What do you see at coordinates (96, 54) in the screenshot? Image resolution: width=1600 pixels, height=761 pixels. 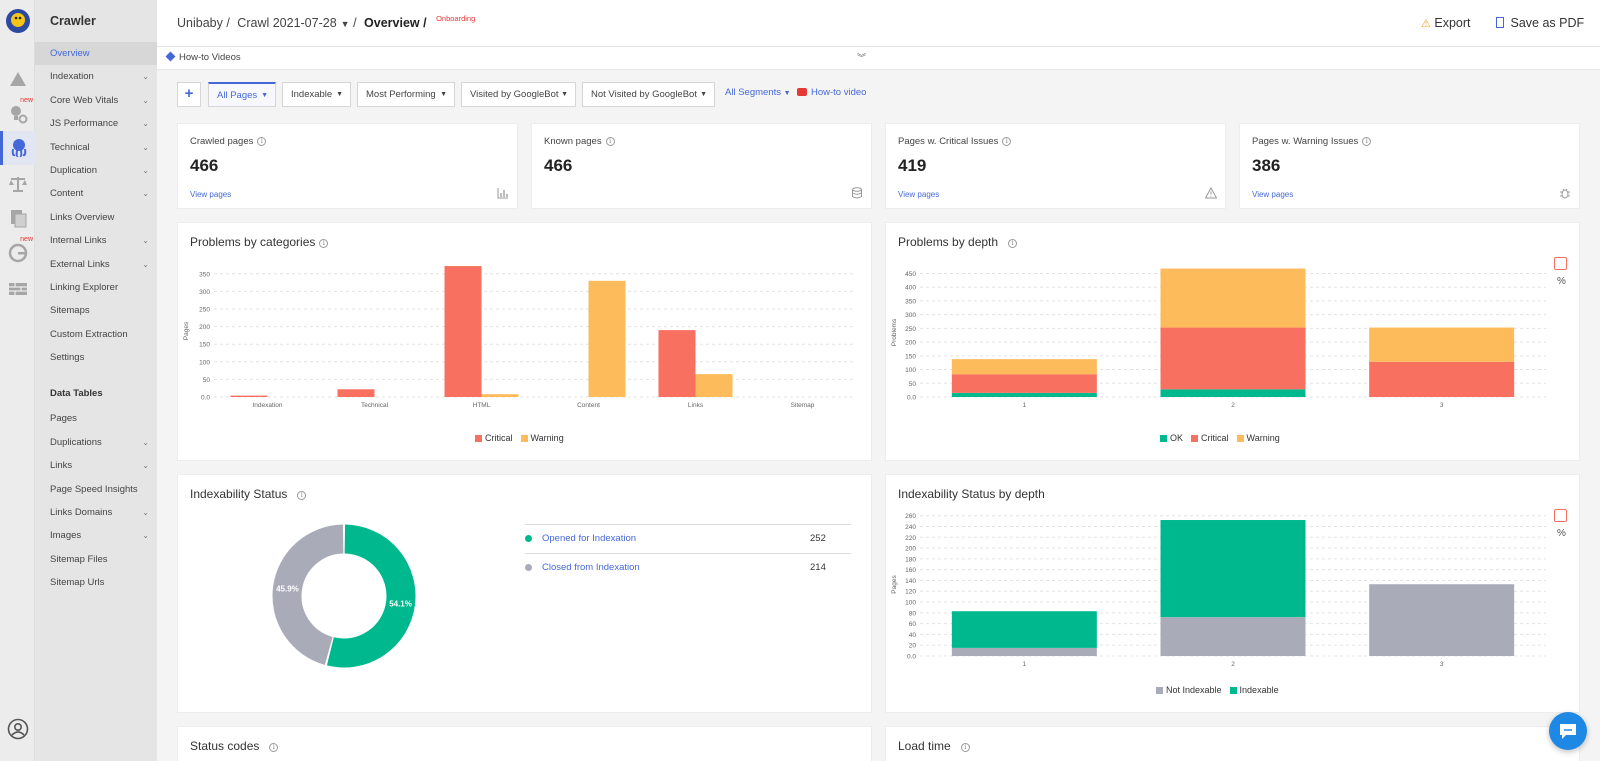 I see `sidebar-item-overview: Overview` at bounding box center [96, 54].